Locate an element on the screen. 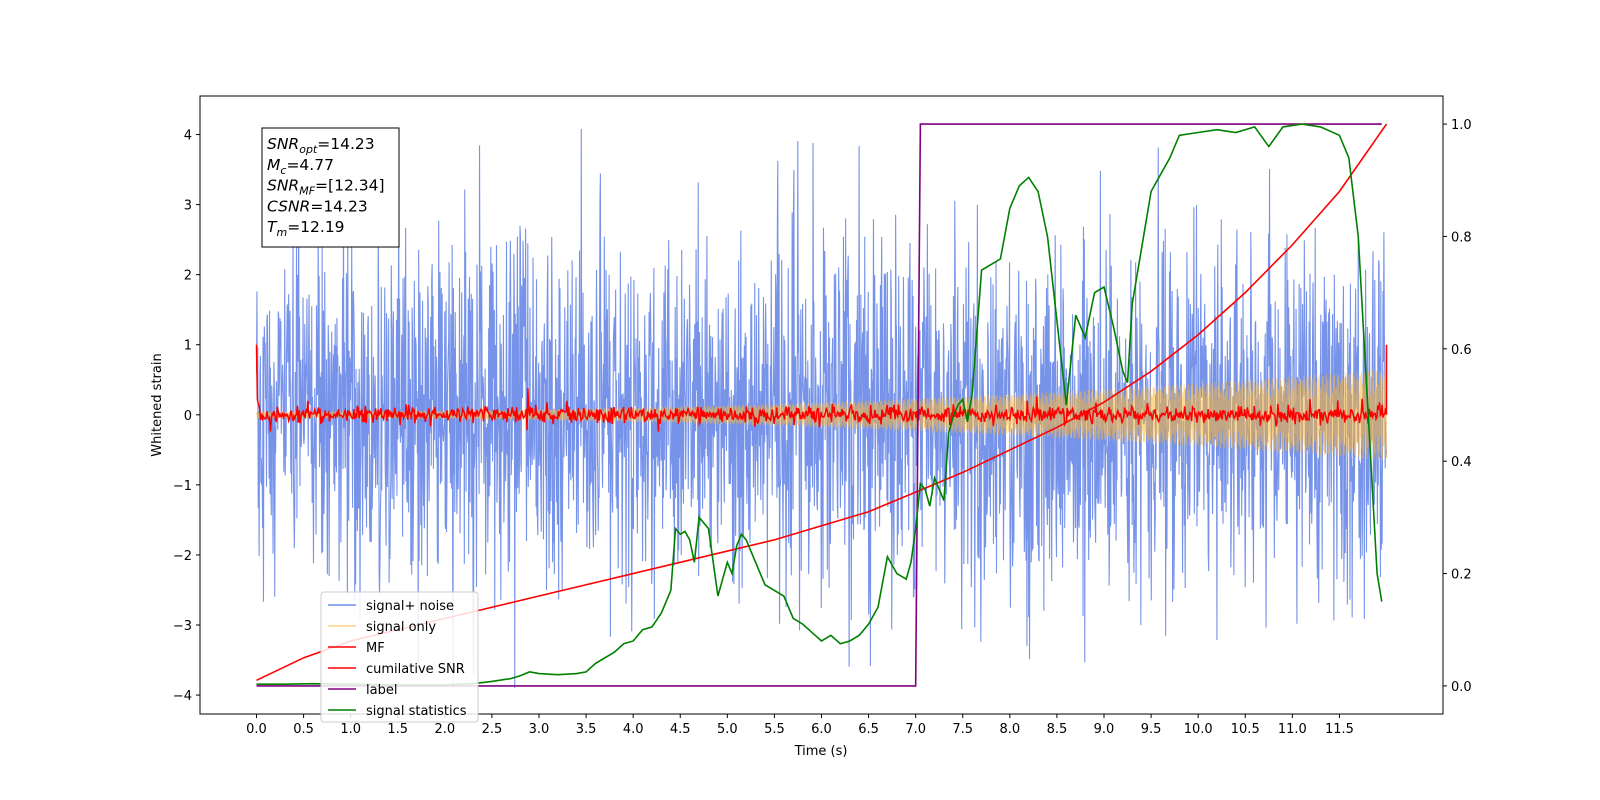  legend-label: label is located at coordinates (381, 690).